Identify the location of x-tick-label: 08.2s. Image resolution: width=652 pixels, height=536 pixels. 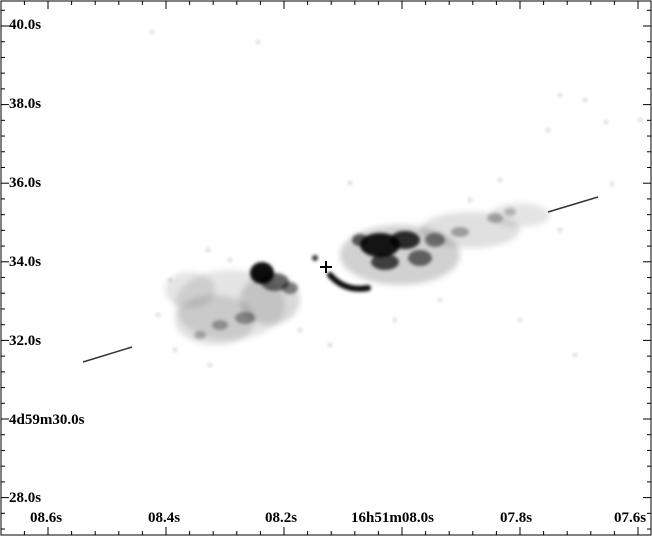
(281, 518).